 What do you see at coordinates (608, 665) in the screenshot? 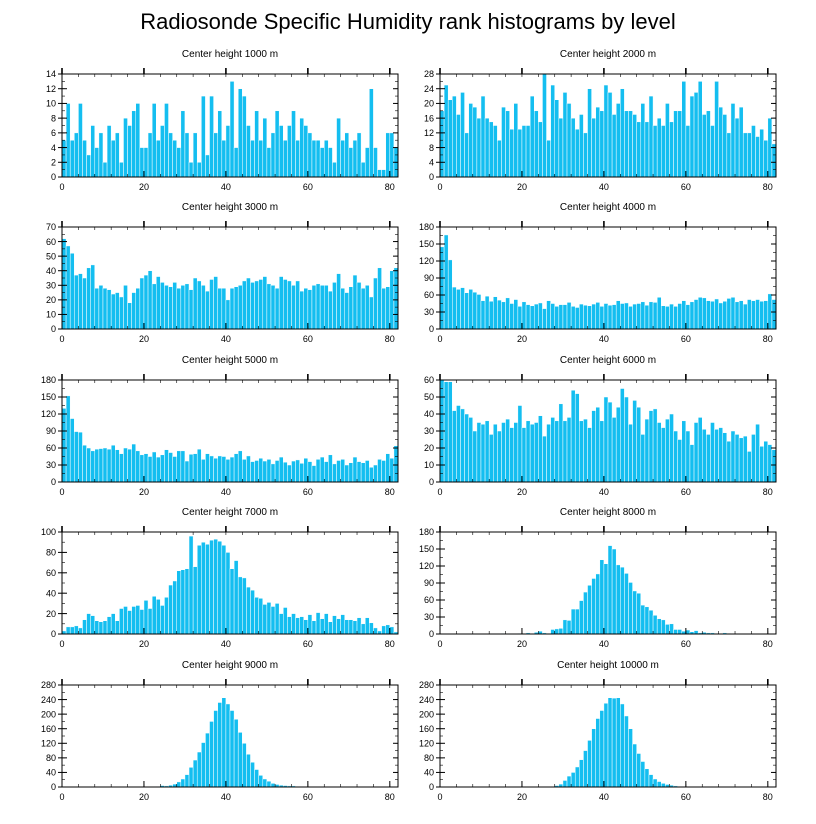
I see `panel-title: Center height 10000 m` at bounding box center [608, 665].